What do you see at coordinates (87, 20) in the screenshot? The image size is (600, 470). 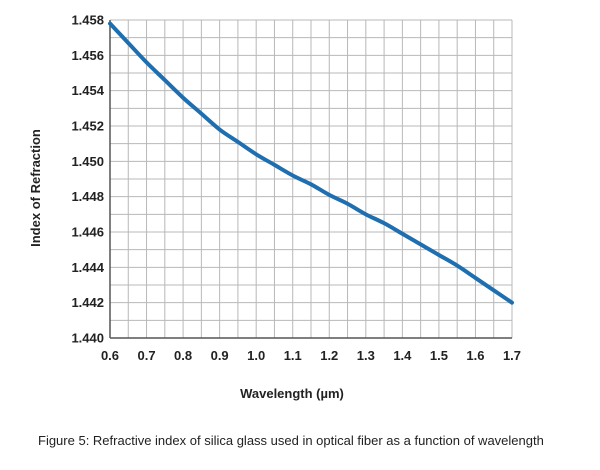 I see `y-tick-label: 1.458` at bounding box center [87, 20].